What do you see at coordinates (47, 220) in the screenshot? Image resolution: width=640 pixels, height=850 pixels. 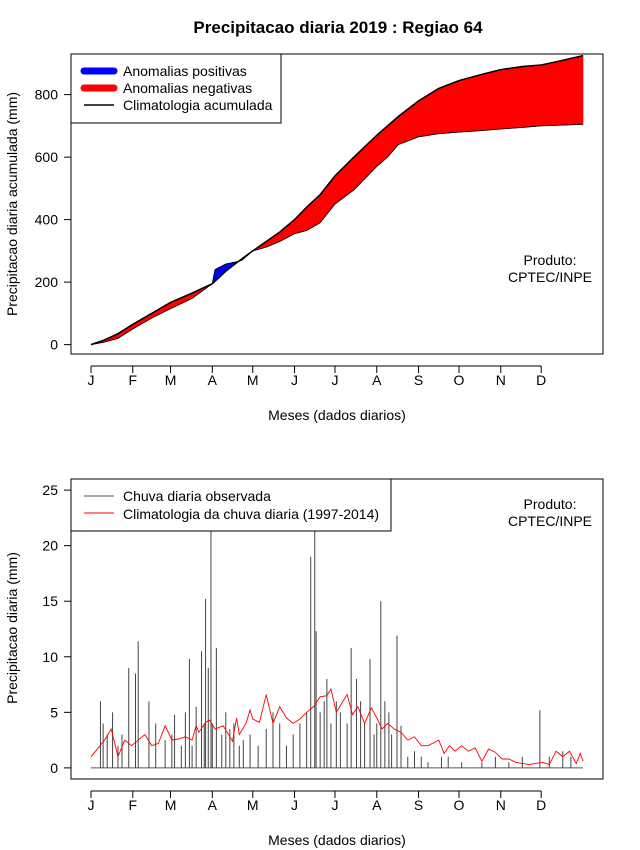 I see `y-tick-label: 400` at bounding box center [47, 220].